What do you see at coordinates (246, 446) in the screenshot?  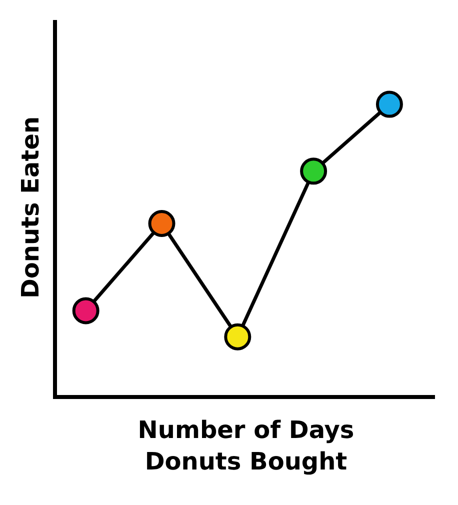 I see `x-axis-title: Number of Days Donuts Bought` at bounding box center [246, 446].